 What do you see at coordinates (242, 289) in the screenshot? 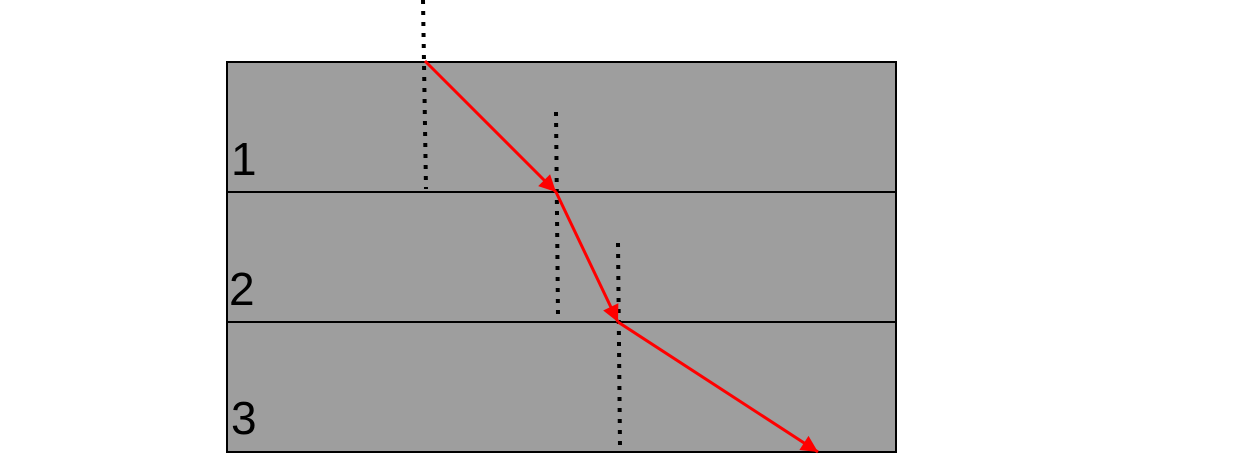
I see `layer-2-label: 2` at bounding box center [242, 289].